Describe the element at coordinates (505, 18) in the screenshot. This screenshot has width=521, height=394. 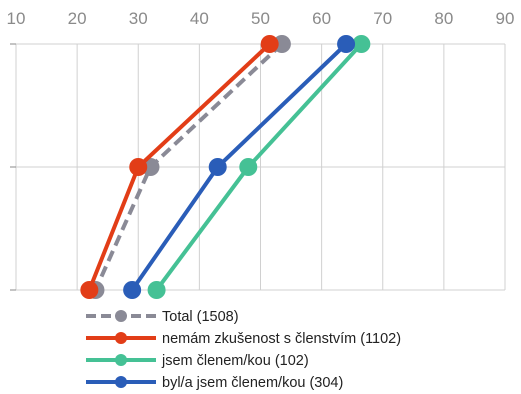
I see `x-tick-label-90: 90` at that location.